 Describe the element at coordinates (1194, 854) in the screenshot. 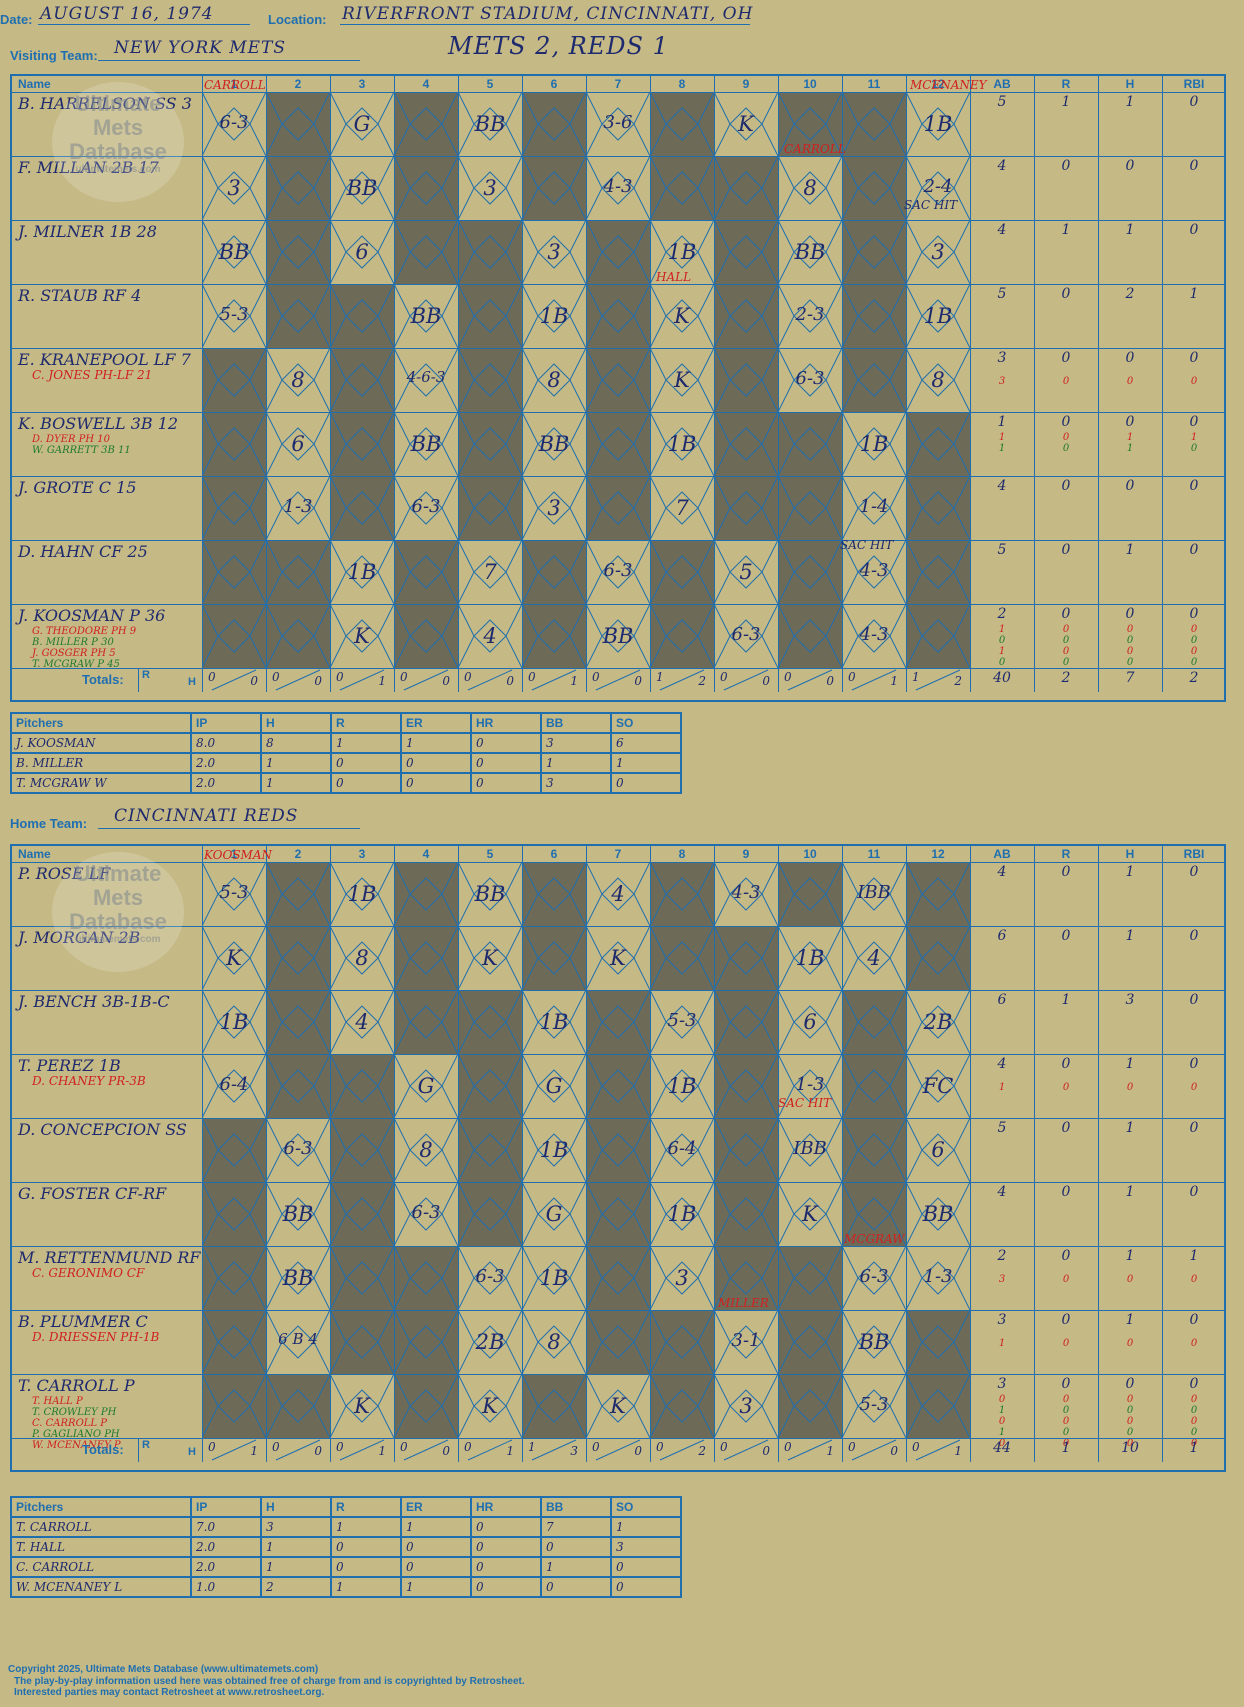

I see `column-header-rbi: RBI` at that location.